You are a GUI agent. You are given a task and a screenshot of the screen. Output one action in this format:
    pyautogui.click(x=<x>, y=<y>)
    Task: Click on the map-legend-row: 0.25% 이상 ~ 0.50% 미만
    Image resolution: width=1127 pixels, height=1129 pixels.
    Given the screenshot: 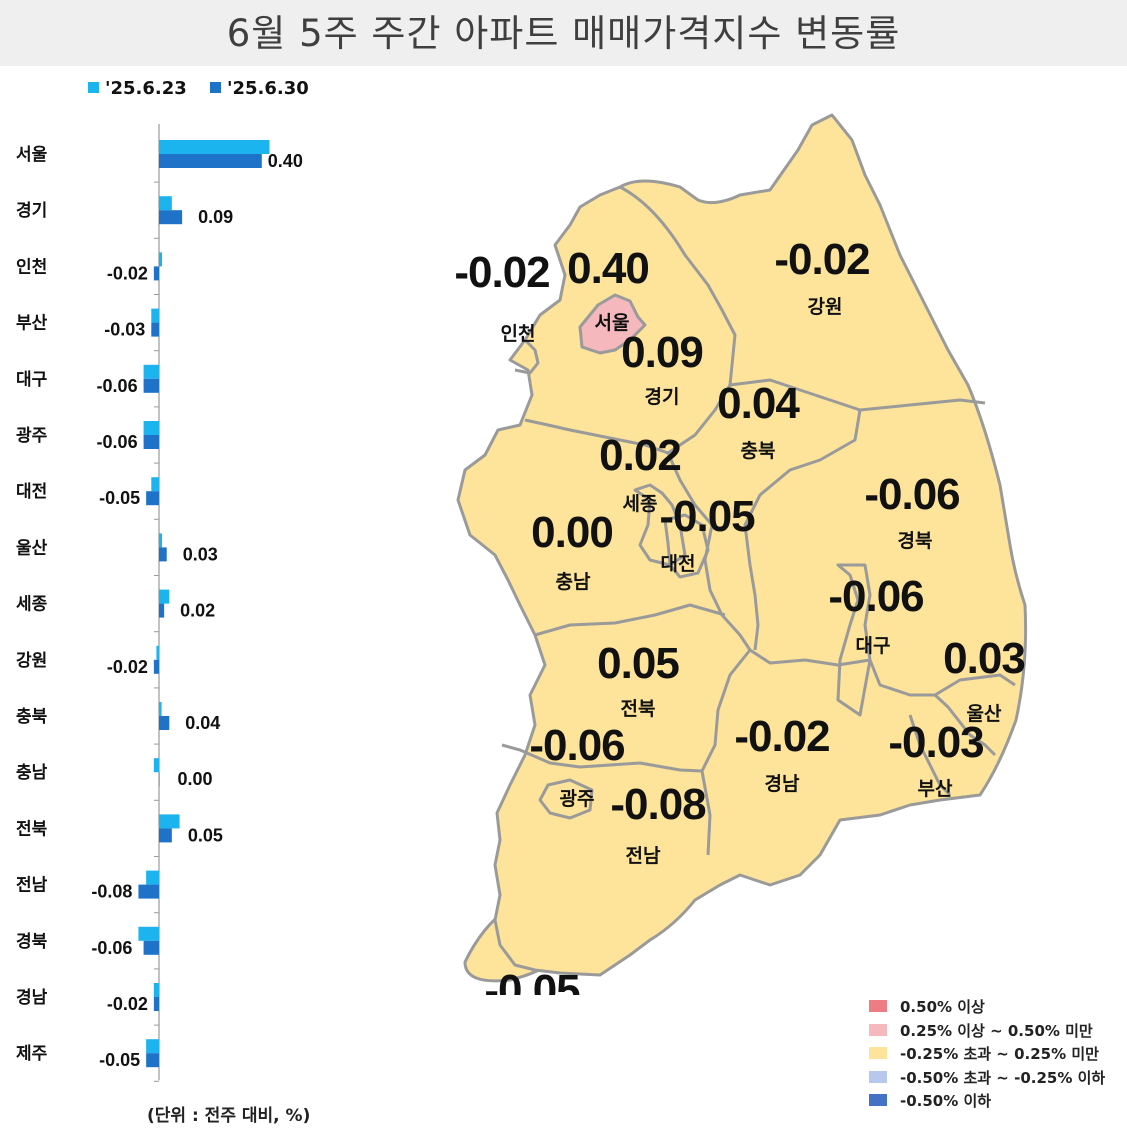 What is the action you would take?
    pyautogui.click(x=991, y=1032)
    